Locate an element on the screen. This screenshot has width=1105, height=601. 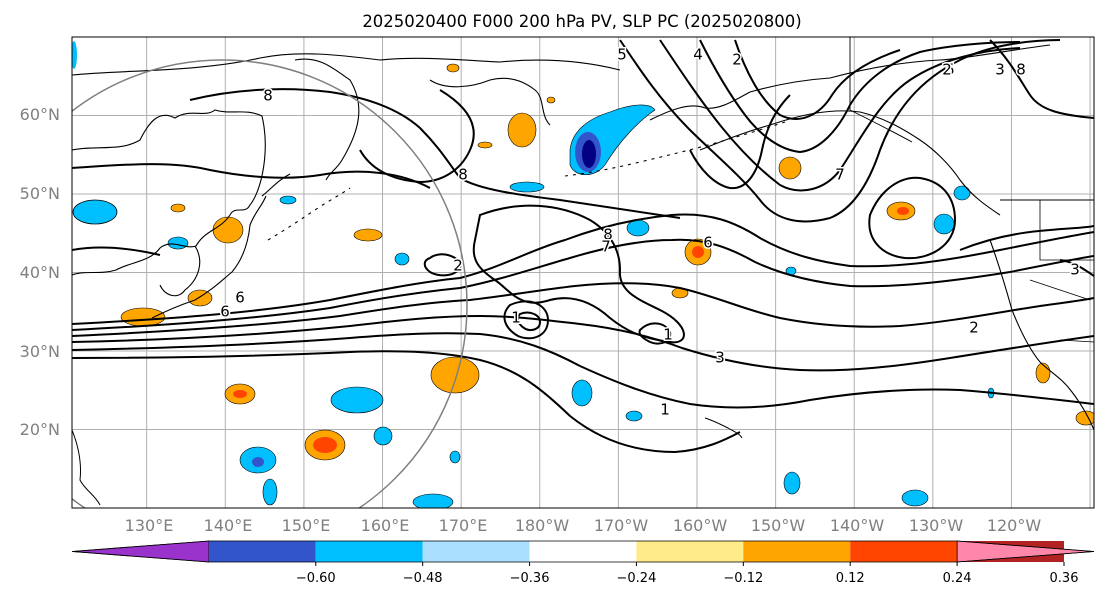
colorbar-tick-label: 0.24 is located at coordinates (957, 578).